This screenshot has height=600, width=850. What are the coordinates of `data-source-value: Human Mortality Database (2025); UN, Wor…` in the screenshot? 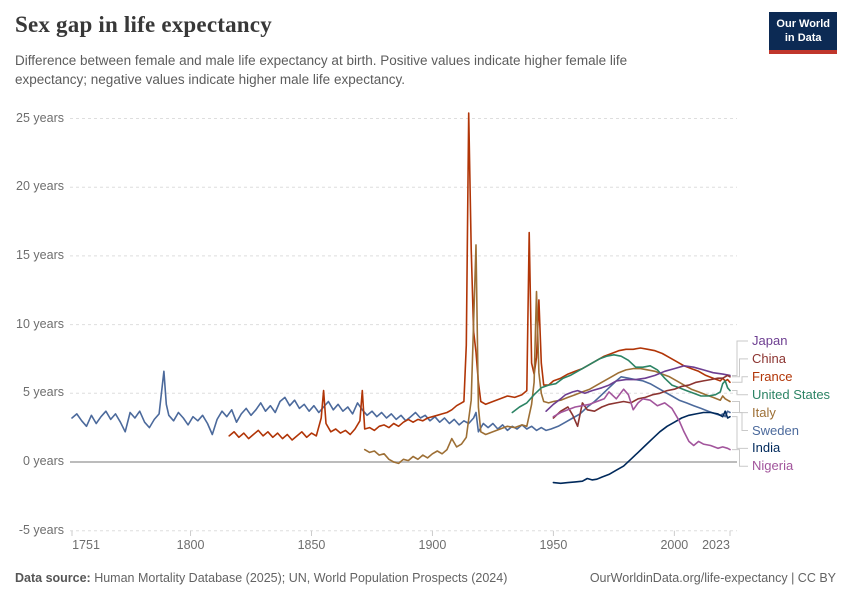 It's located at (299, 578).